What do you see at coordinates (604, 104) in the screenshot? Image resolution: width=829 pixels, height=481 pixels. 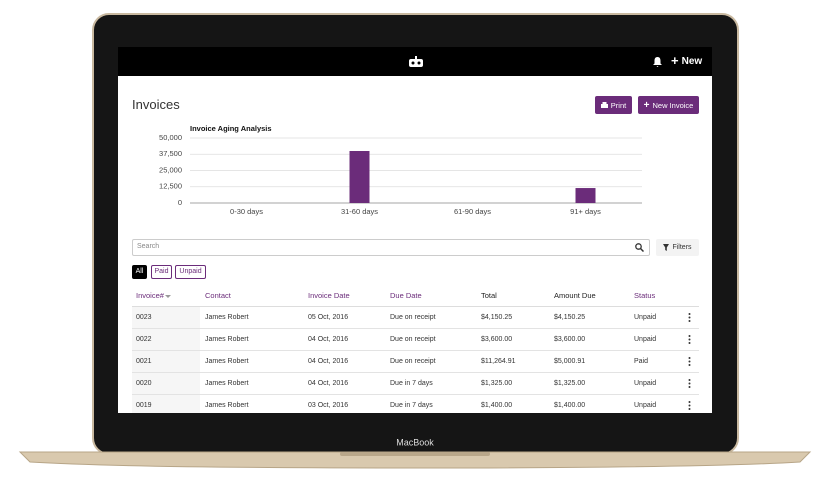 I see `print-icon` at bounding box center [604, 104].